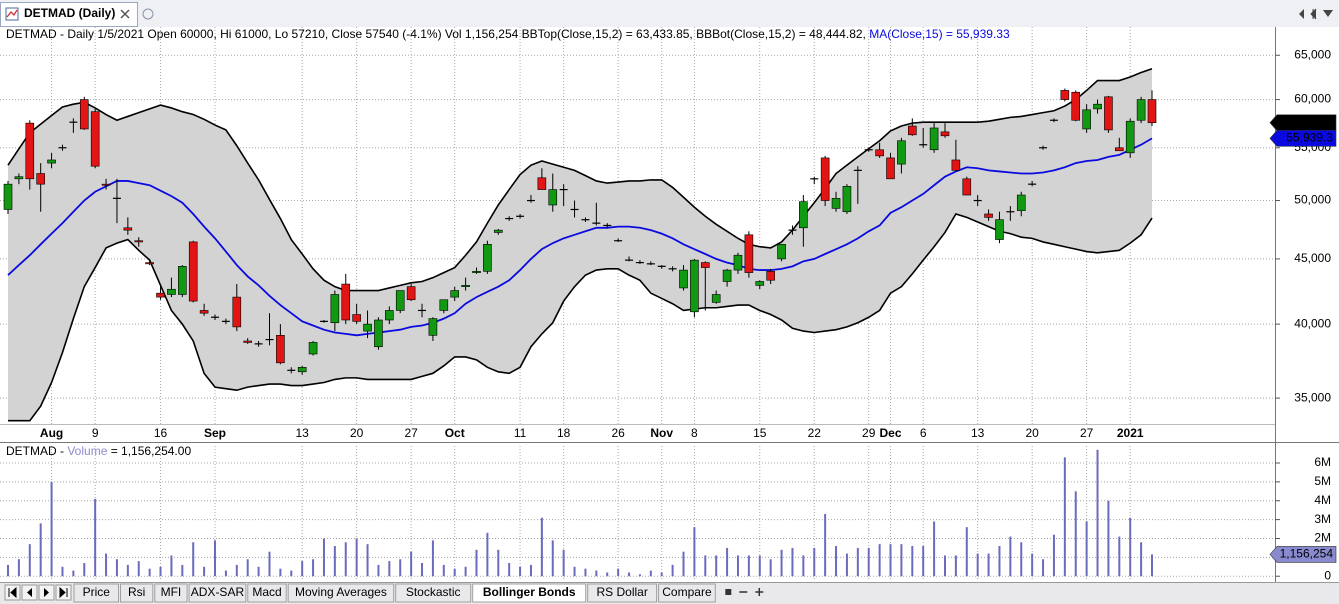 This screenshot has height=604, width=1339. I want to click on x-tick-label: 11, so click(520, 433).